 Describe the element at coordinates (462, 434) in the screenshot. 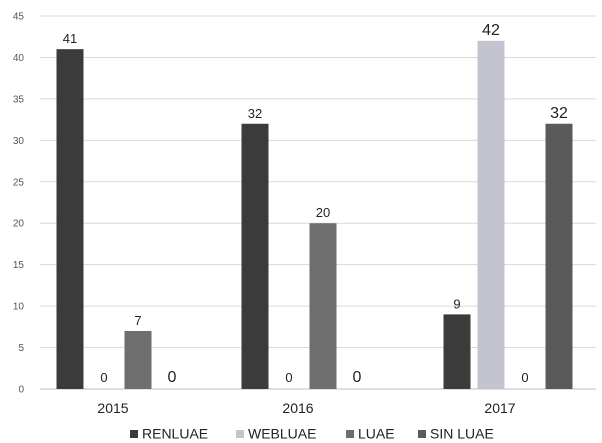

I see `legend-label: SIN LUAE` at that location.